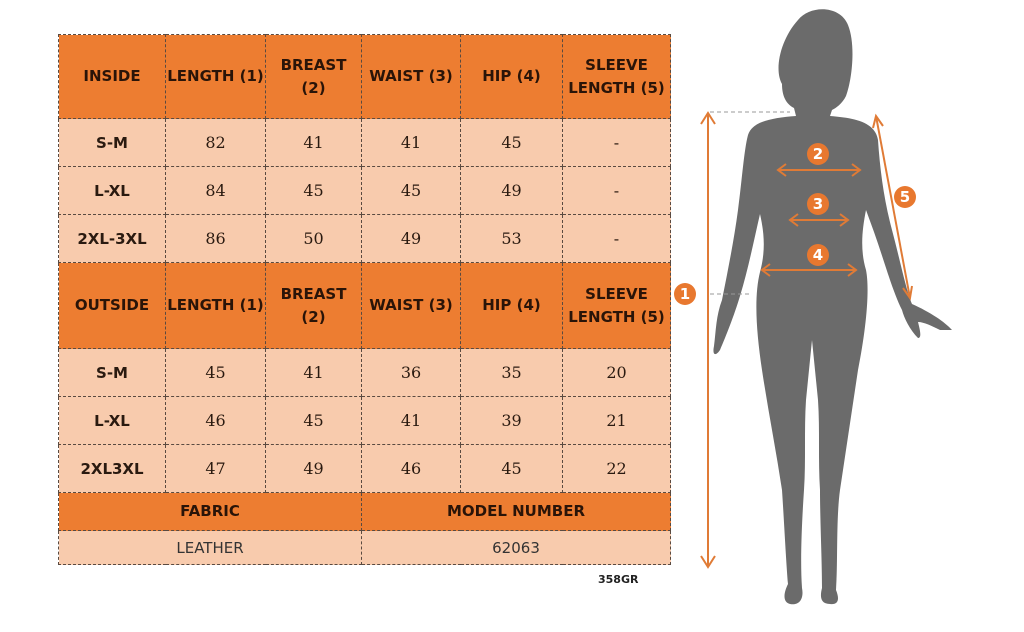 Image resolution: width=1024 pixels, height=632 pixels. I want to click on value-cell: 22, so click(616, 468).